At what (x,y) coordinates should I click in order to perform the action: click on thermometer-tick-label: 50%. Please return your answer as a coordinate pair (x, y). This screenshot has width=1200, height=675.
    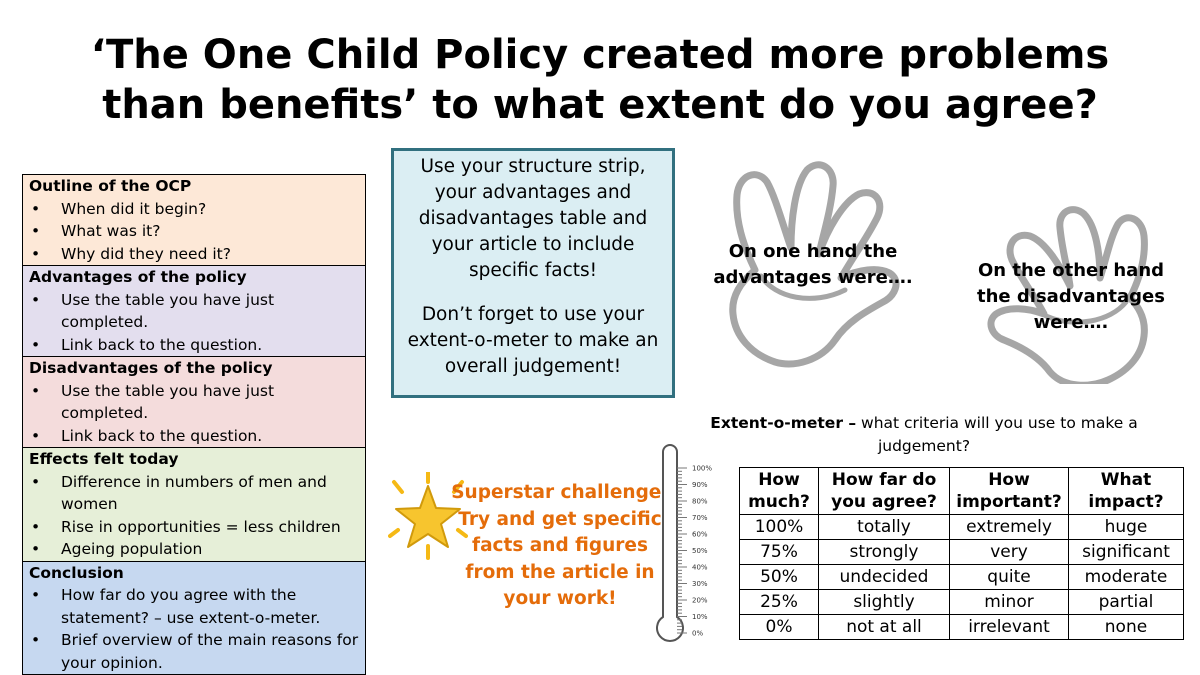
    Looking at the image, I should click on (700, 551).